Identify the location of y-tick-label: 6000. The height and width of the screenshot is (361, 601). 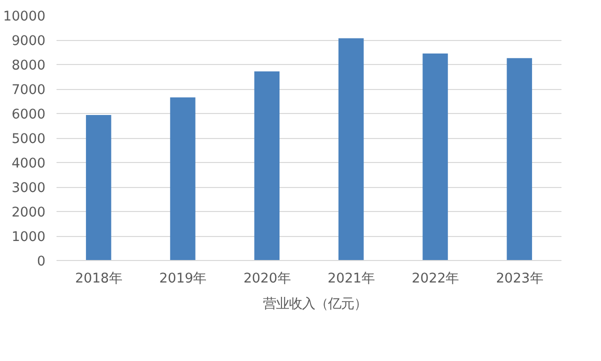
(29, 115).